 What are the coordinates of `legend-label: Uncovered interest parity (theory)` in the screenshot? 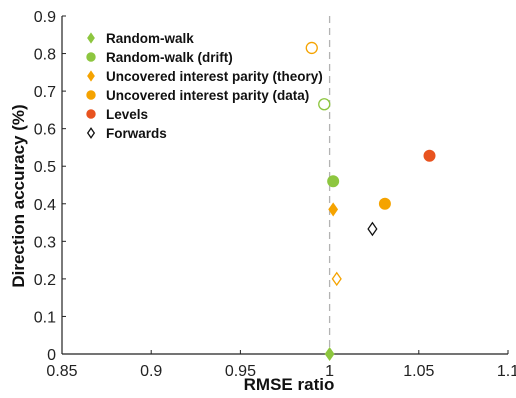 It's located at (214, 76).